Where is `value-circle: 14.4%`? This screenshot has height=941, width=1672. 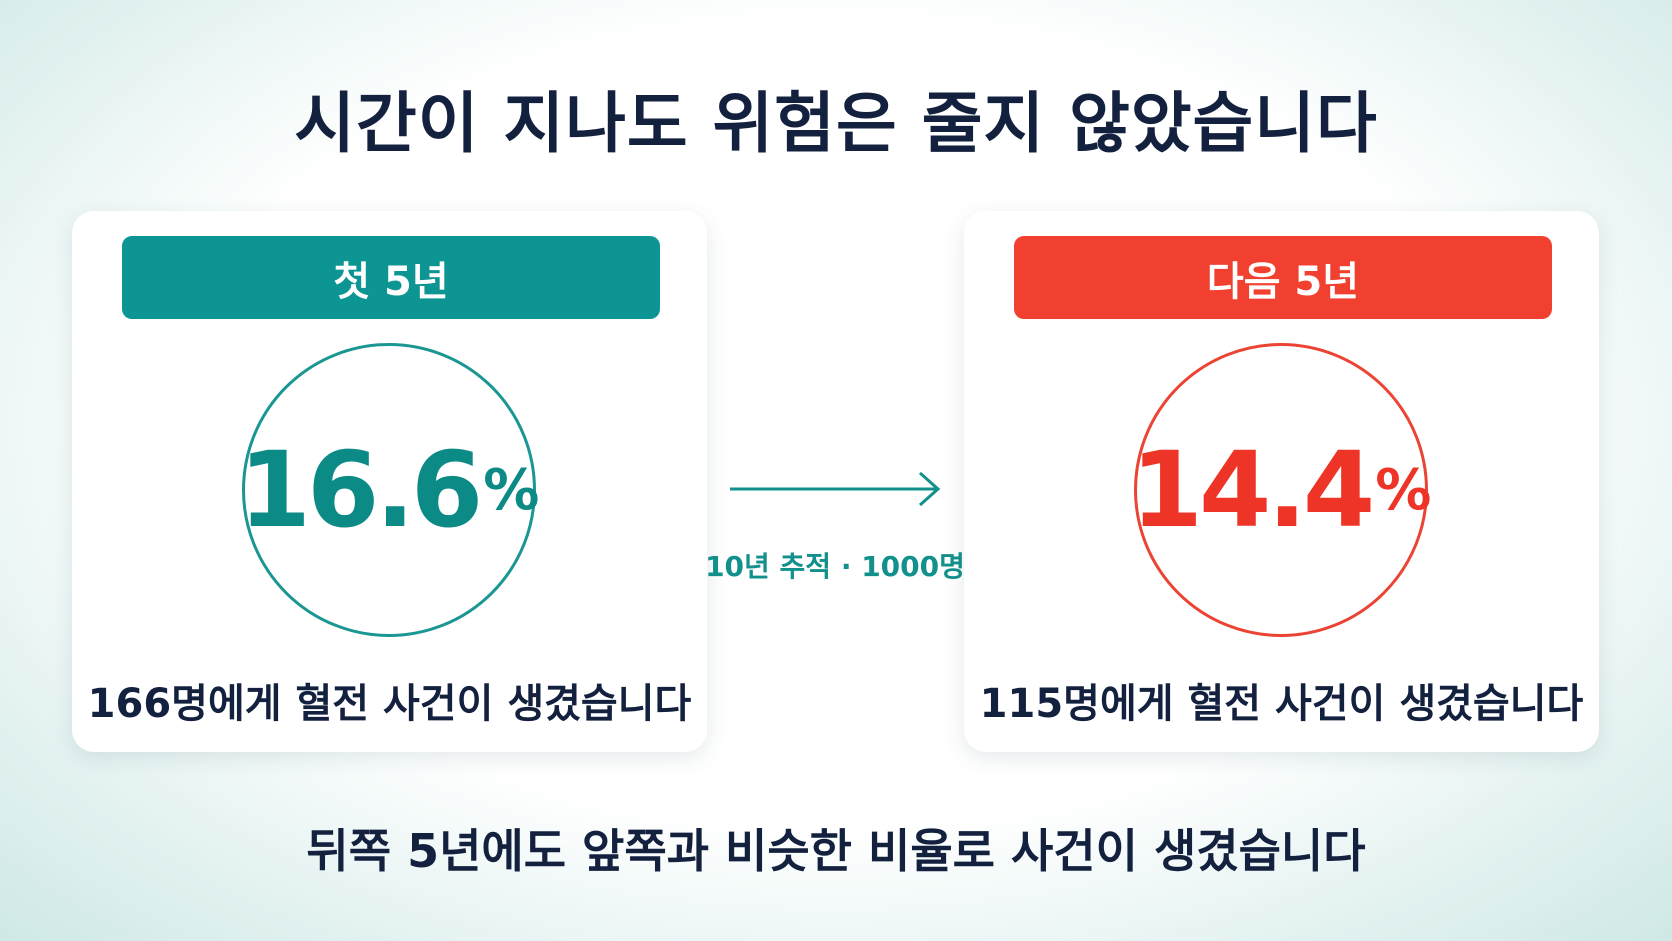
value-circle: 14.4% is located at coordinates (1281, 490).